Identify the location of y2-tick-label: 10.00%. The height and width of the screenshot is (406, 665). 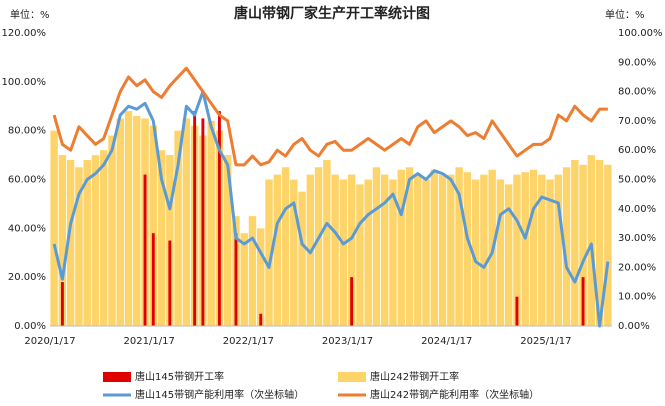
(637, 297).